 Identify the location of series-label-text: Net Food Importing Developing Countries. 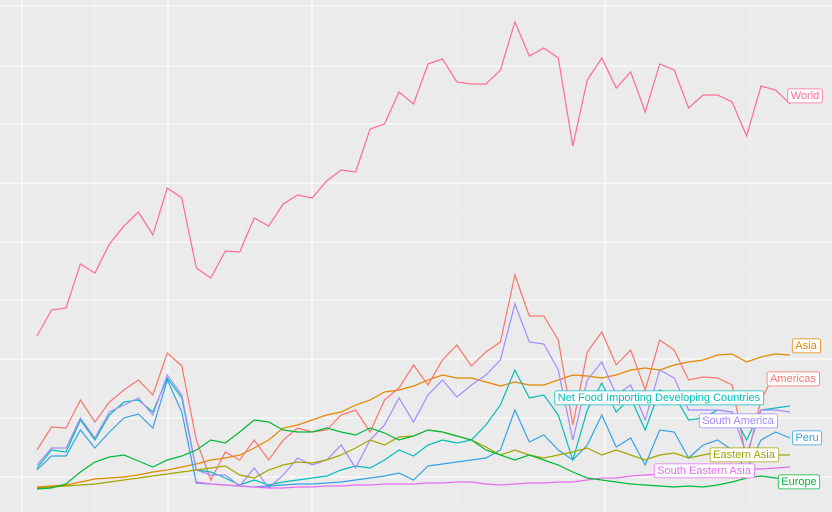
(659, 398).